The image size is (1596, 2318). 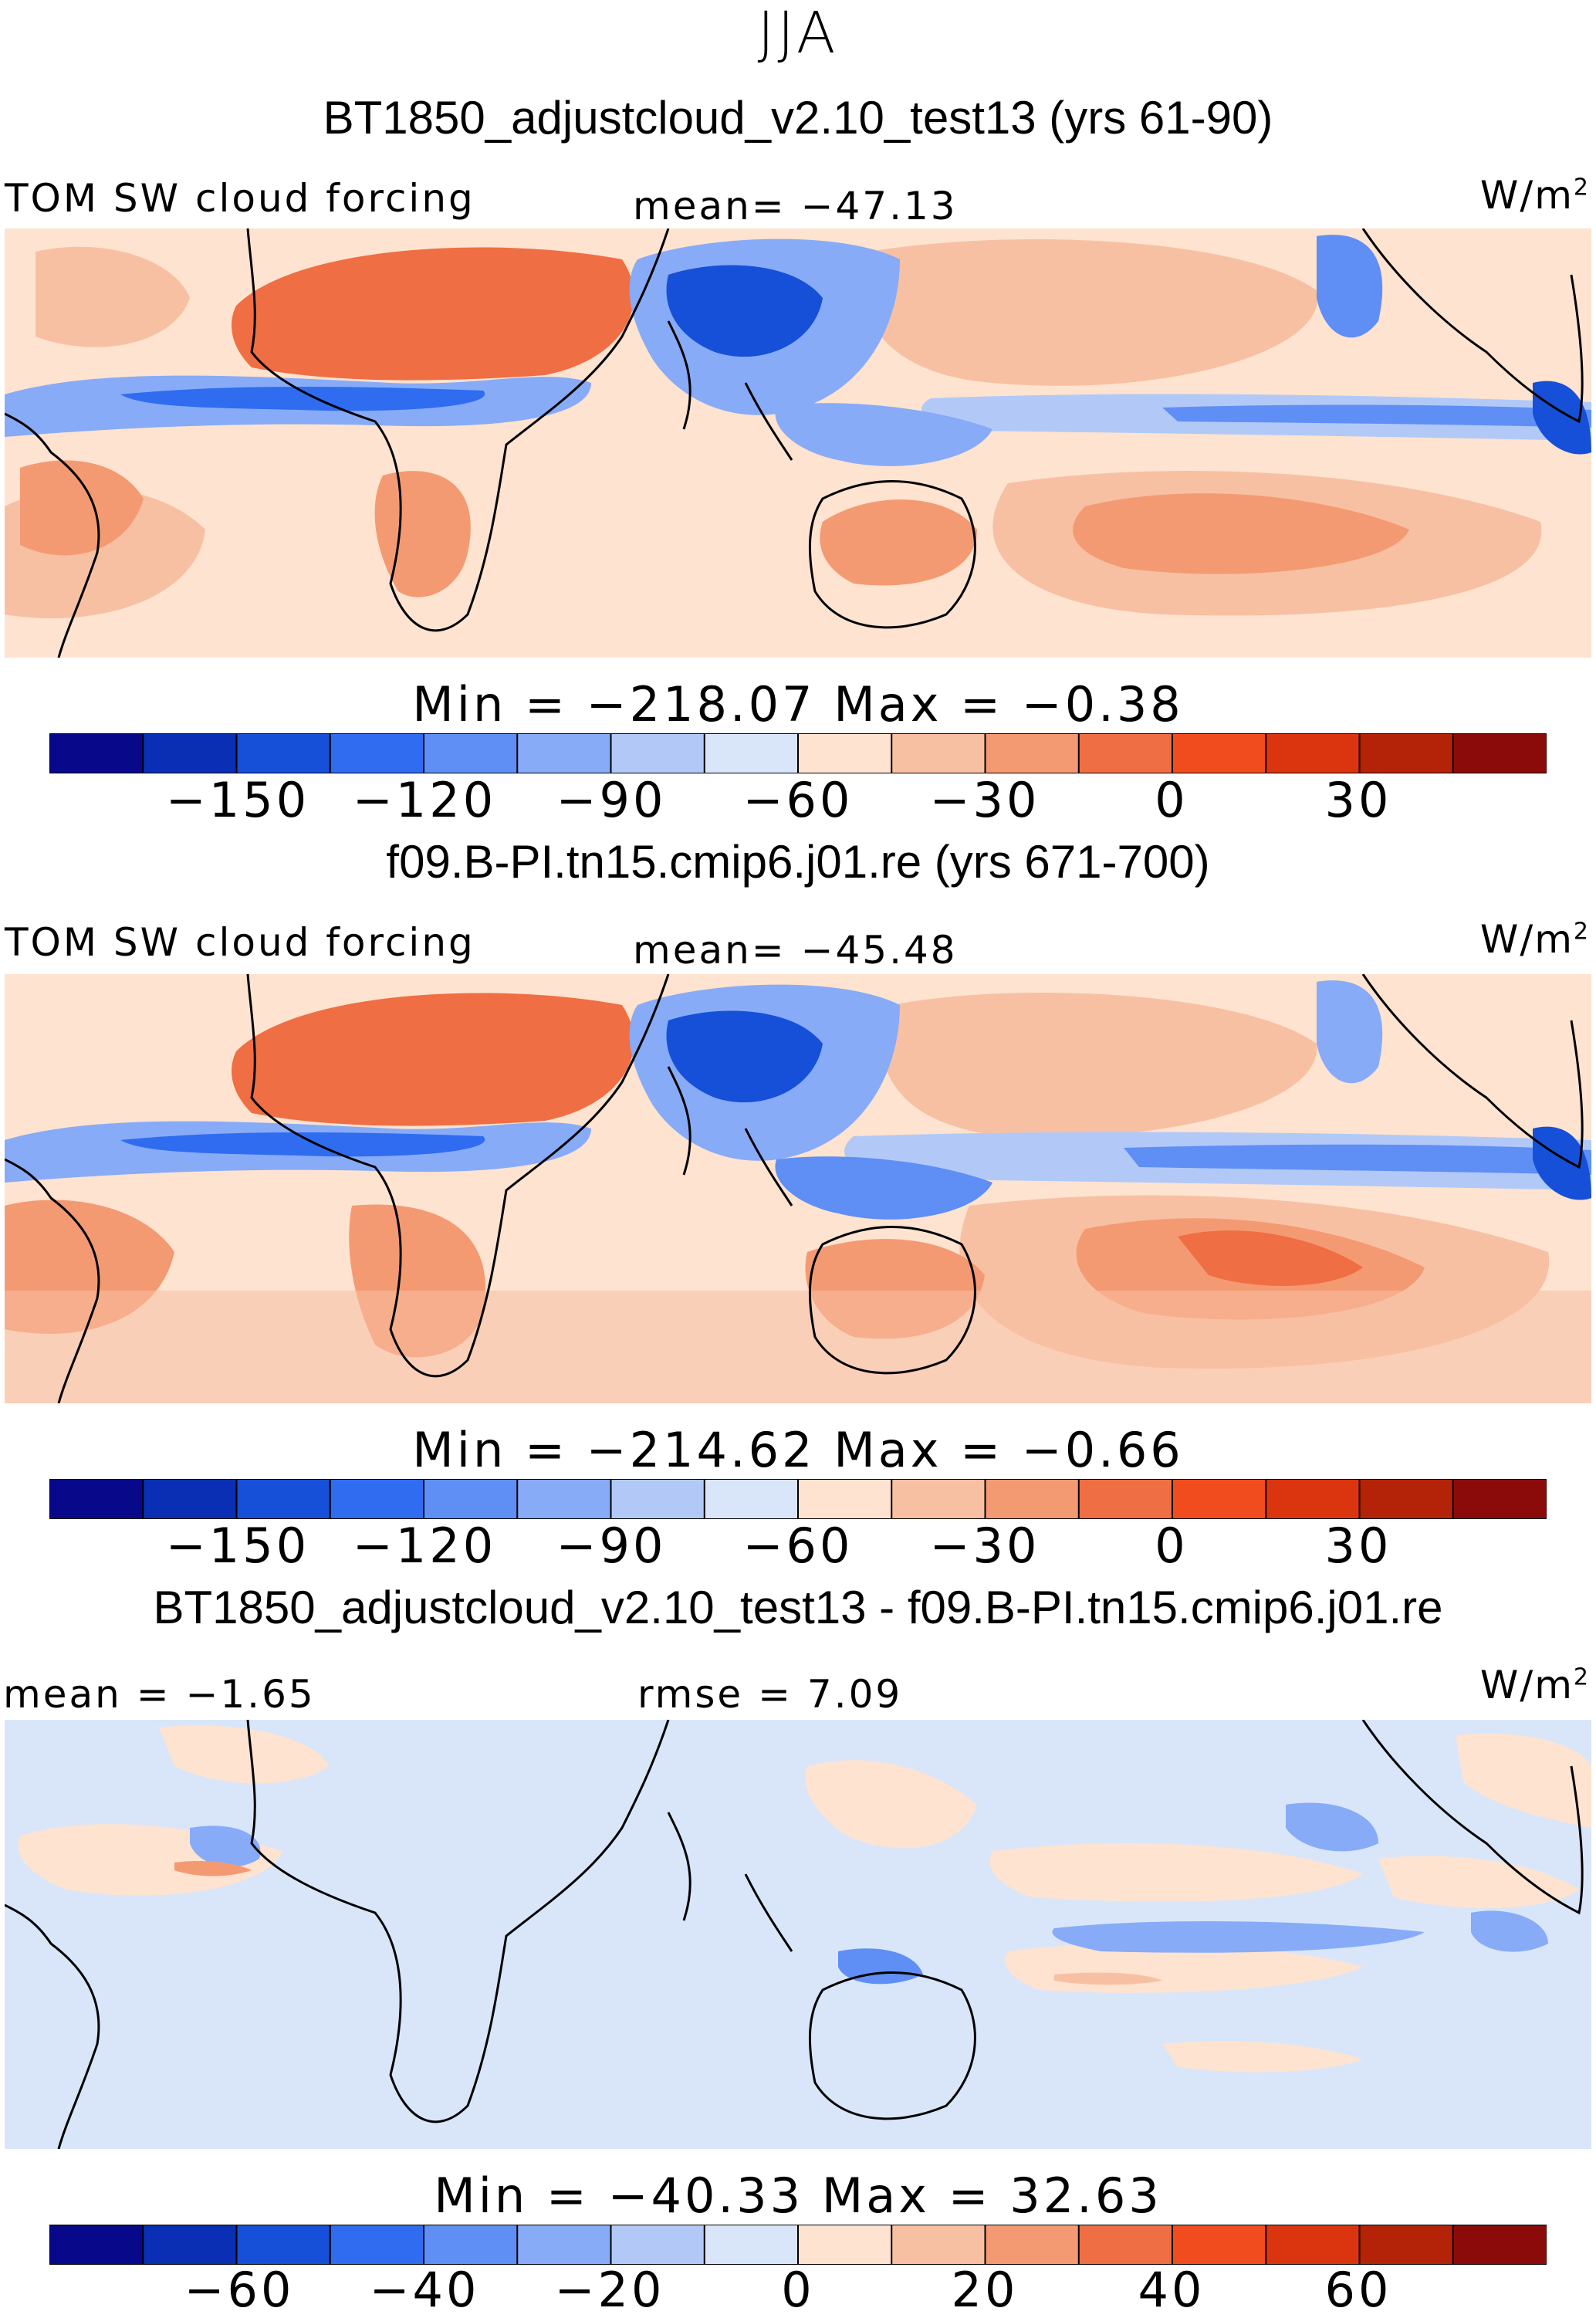 I want to click on panel2-colorbar, so click(x=798, y=1499).